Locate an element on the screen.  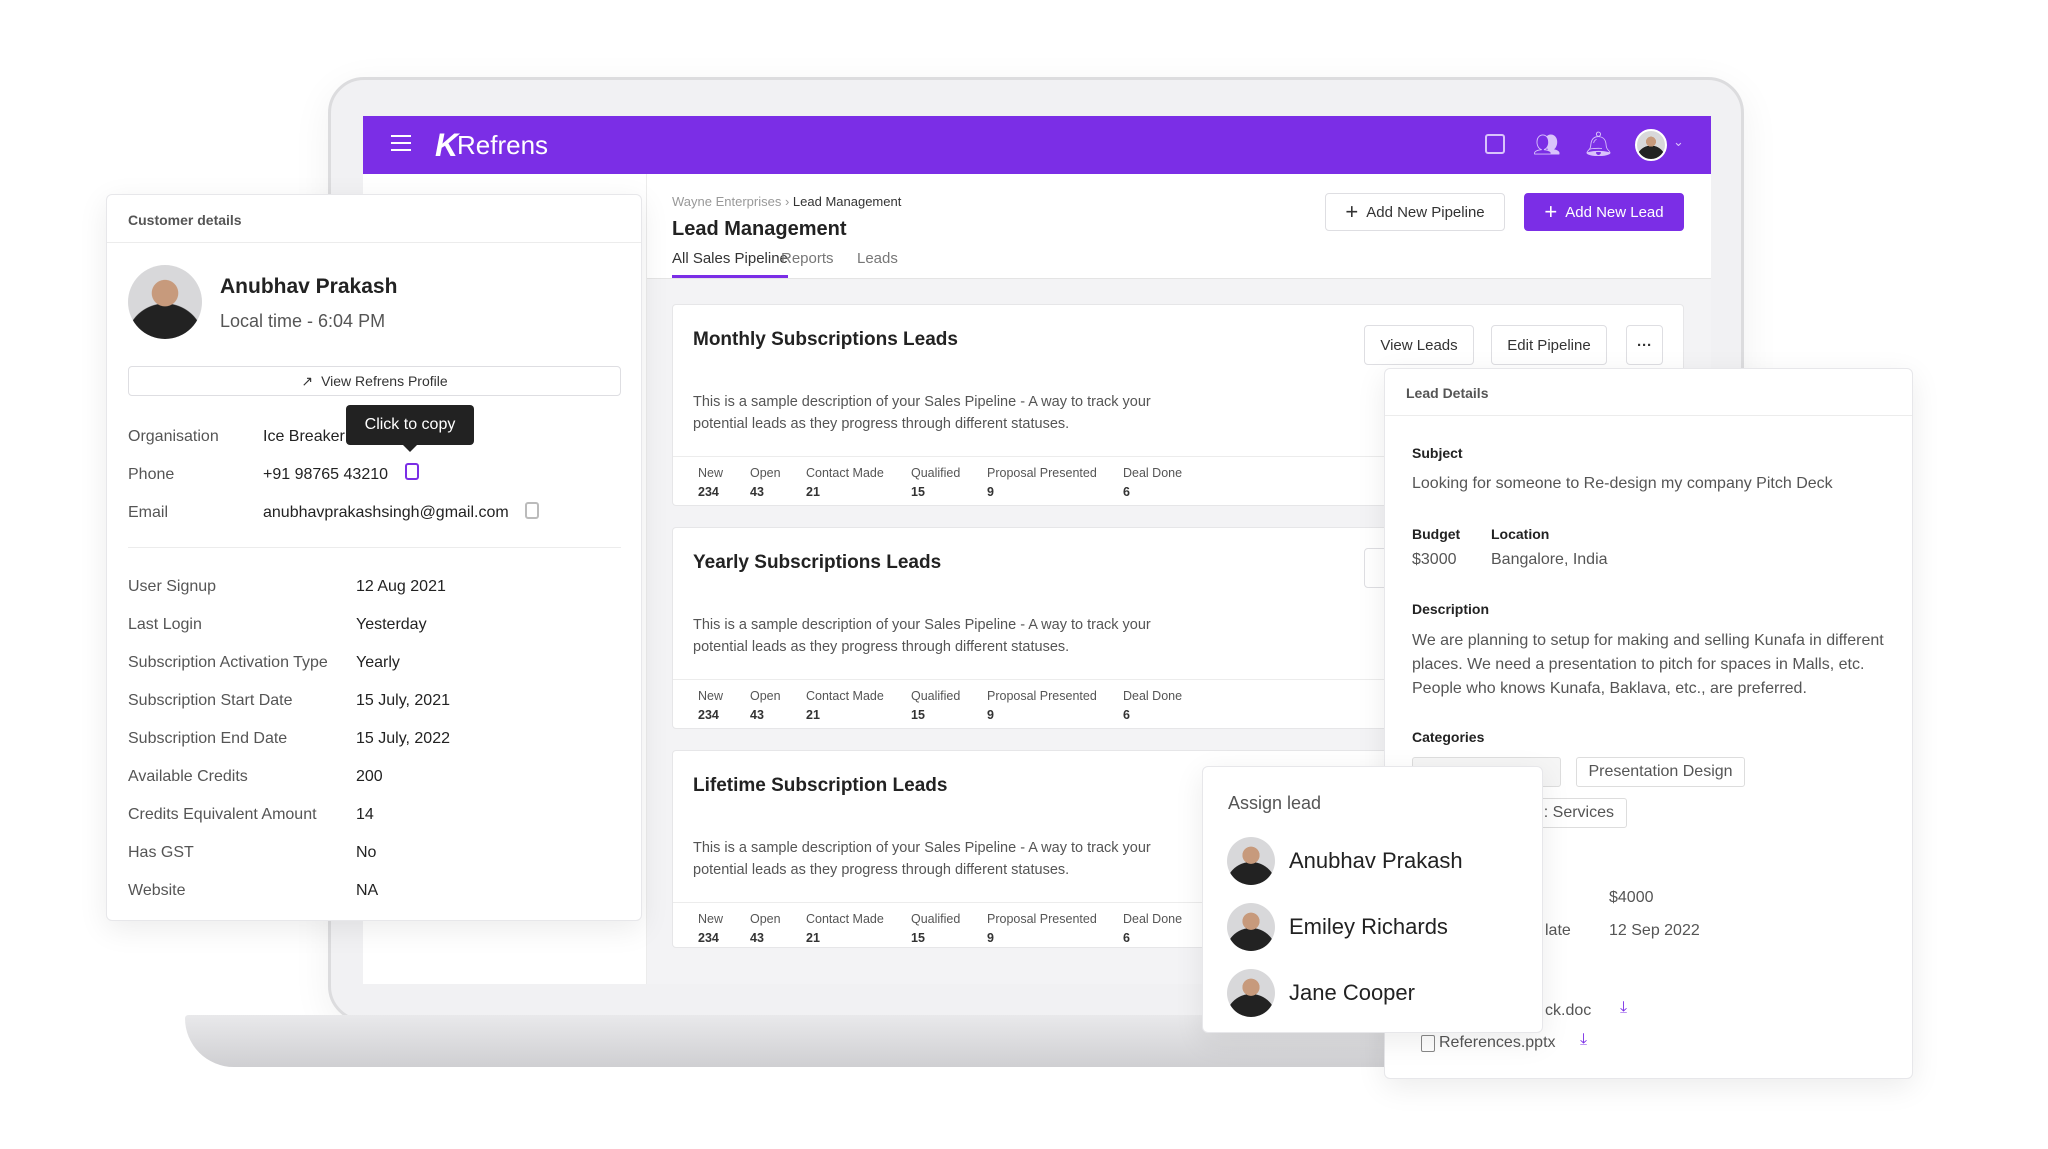
detail-label: Last Login is located at coordinates (165, 624).